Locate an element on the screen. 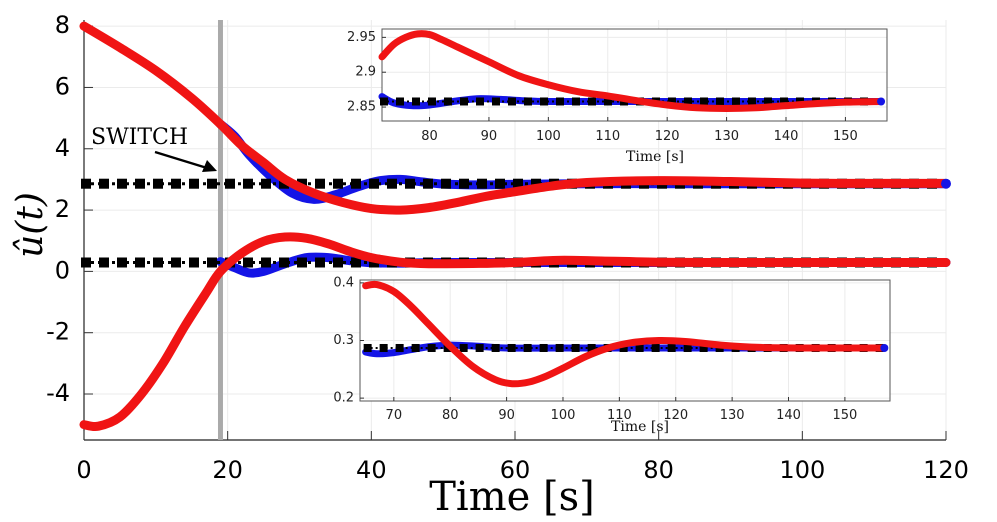 This screenshot has width=997, height=522. inset-bottom-x-tick-label-1: 80 is located at coordinates (450, 415).